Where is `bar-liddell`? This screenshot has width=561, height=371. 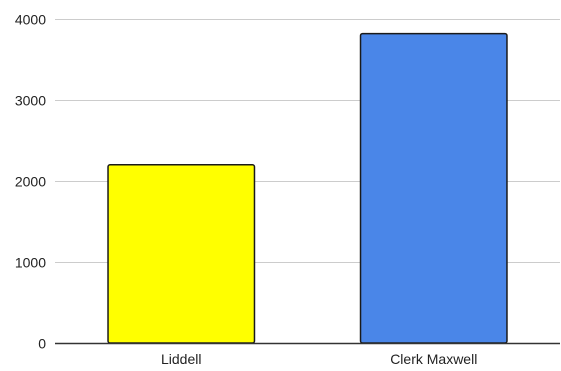 bar-liddell is located at coordinates (181, 254).